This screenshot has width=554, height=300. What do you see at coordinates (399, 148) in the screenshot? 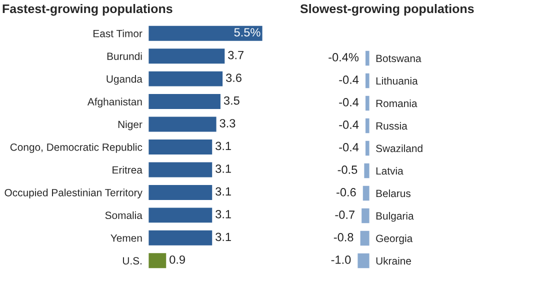
I see `y-tick-label: Swaziland` at bounding box center [399, 148].